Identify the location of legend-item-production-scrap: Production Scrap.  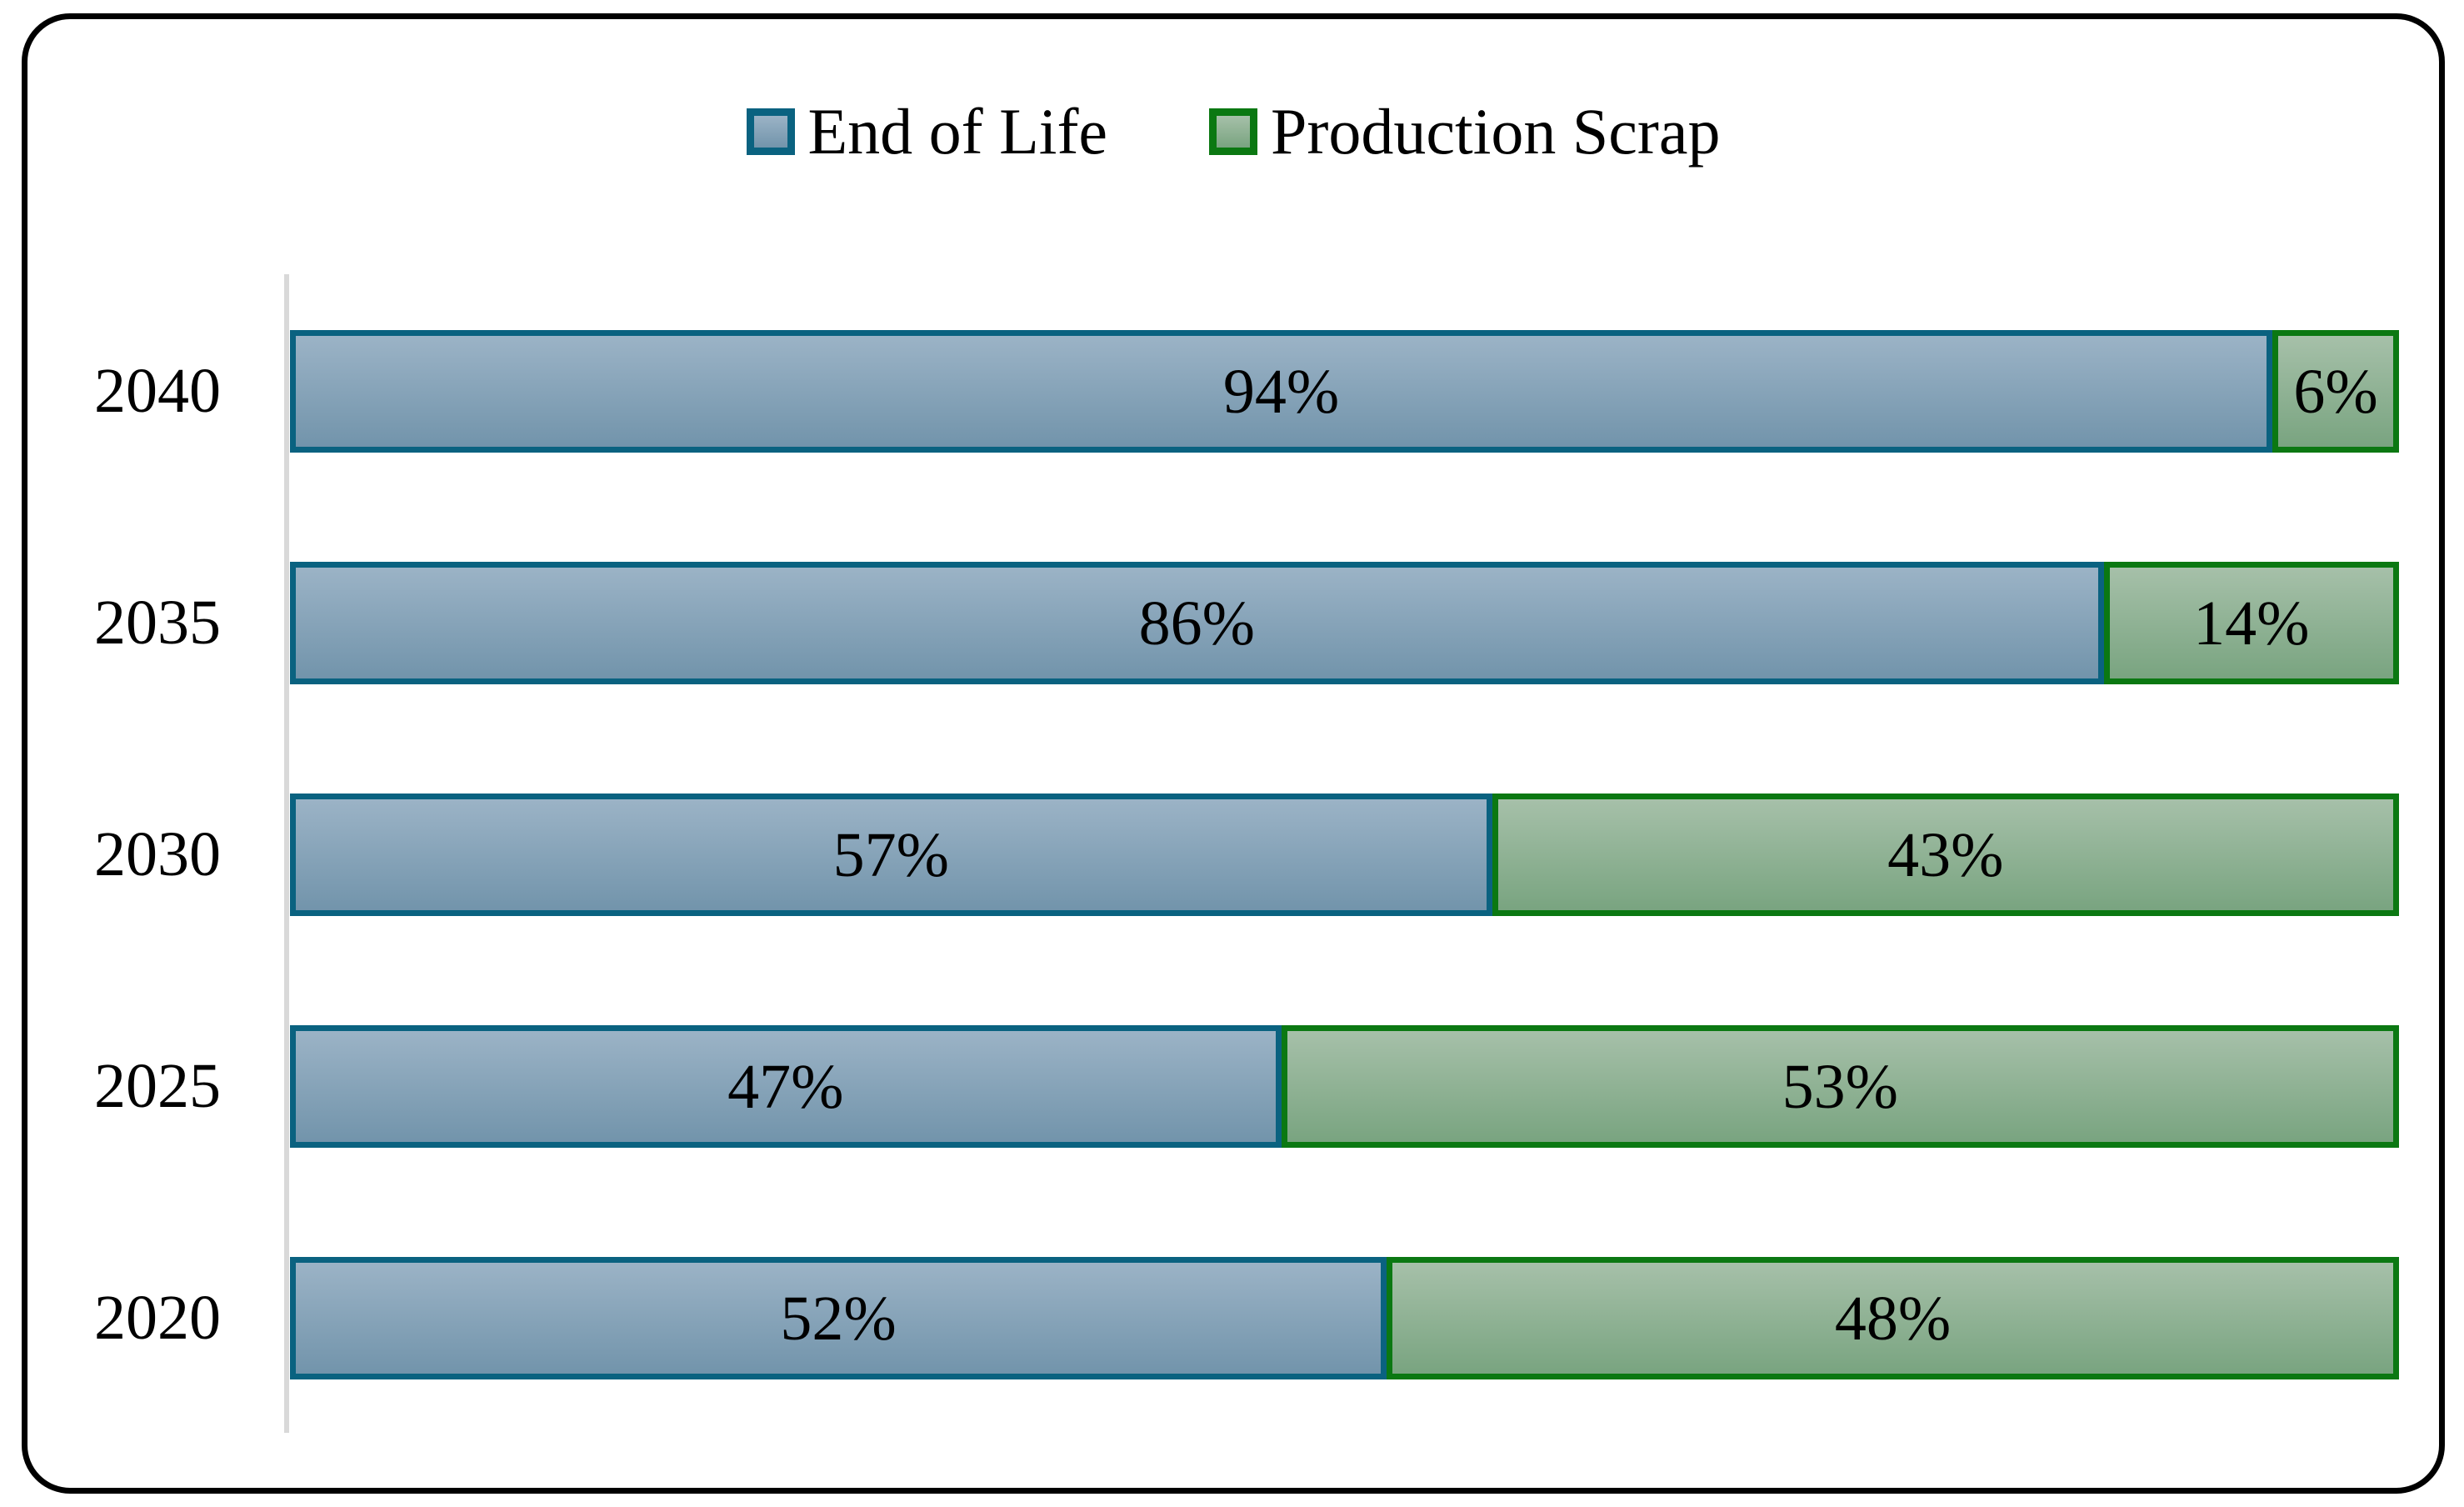
(1464, 131).